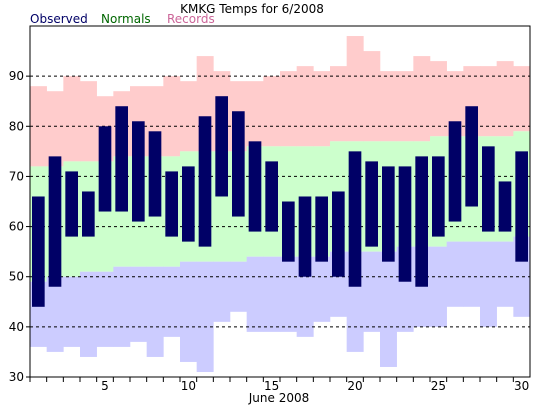 The height and width of the screenshot is (406, 540). What do you see at coordinates (354, 386) in the screenshot?
I see `x-tick-label: 20` at bounding box center [354, 386].